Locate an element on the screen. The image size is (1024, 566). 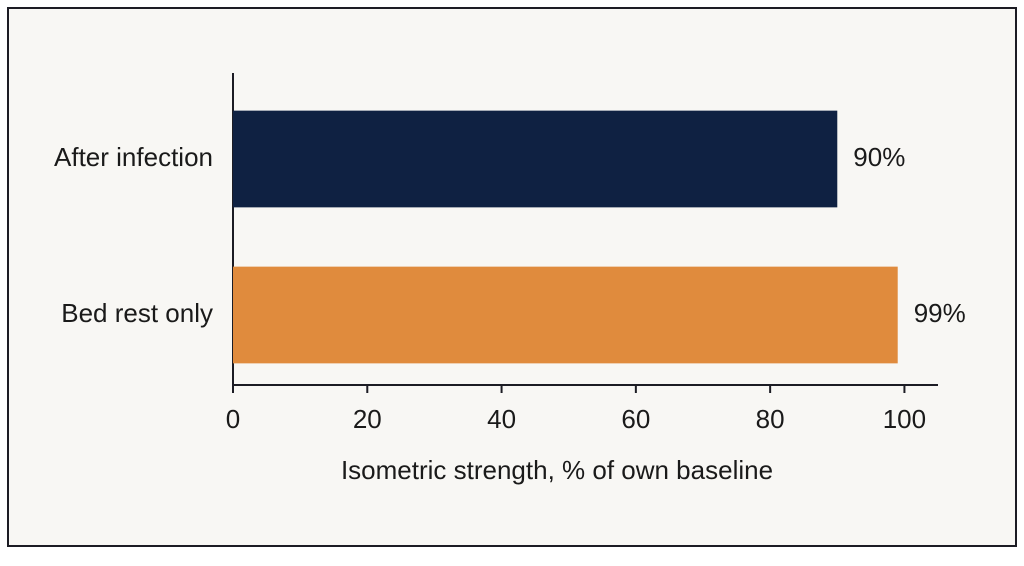
x-tick-label: 20 is located at coordinates (367, 419).